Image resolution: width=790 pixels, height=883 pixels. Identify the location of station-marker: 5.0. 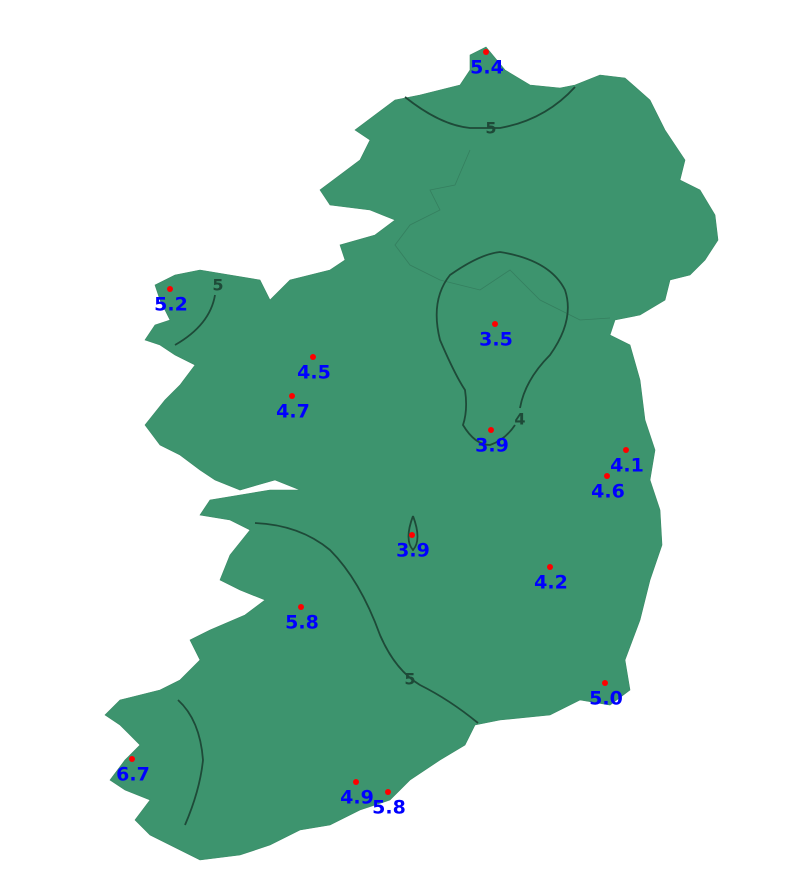
(606, 695).